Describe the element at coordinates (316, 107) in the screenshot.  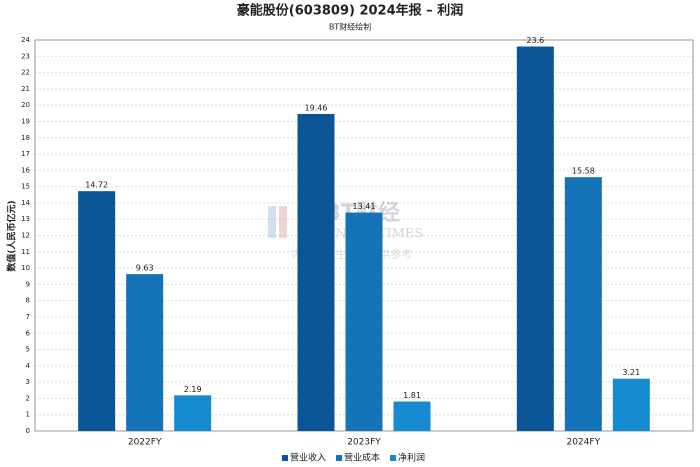
I see `data-label: 19.46` at that location.